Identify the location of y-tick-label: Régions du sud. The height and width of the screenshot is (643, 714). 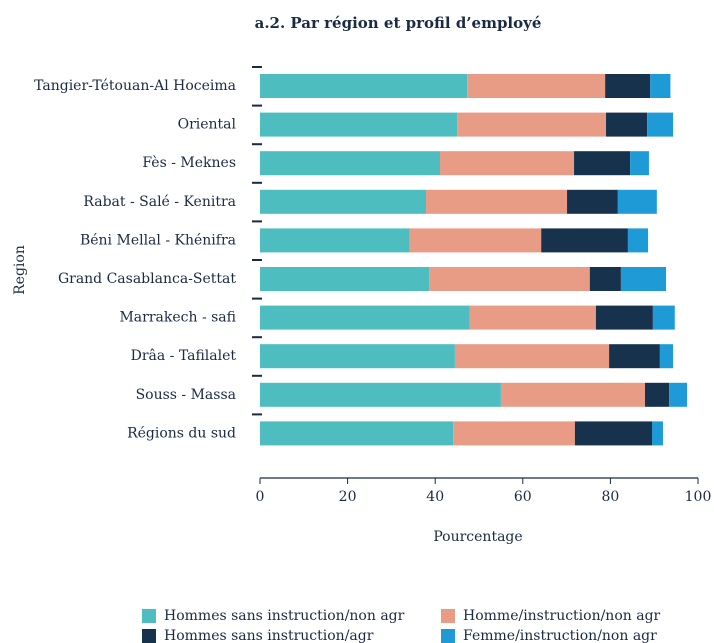
(181, 433).